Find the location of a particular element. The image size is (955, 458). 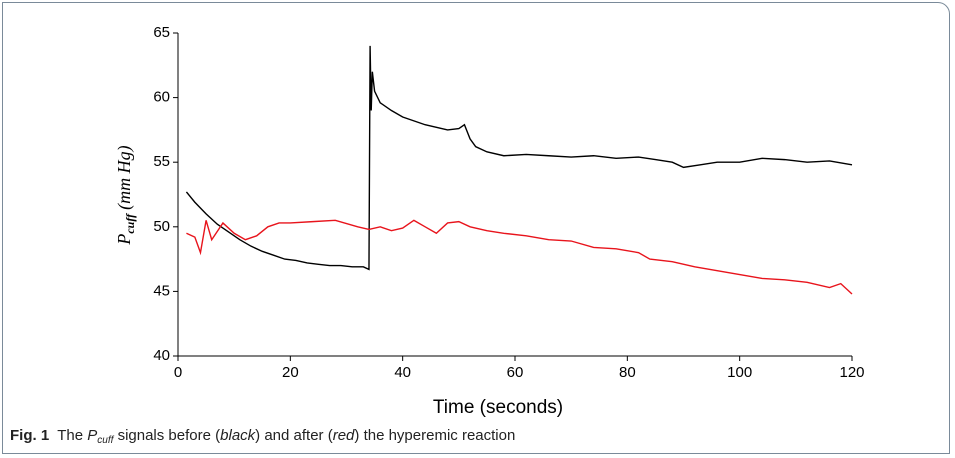

x-tick-label: 60 is located at coordinates (515, 372).